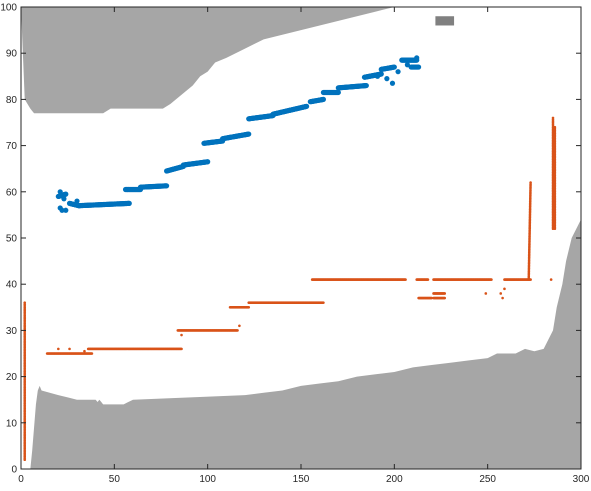 The height and width of the screenshot is (491, 591). Describe the element at coordinates (8, 8) in the screenshot. I see `y-tick-label: 100` at that location.